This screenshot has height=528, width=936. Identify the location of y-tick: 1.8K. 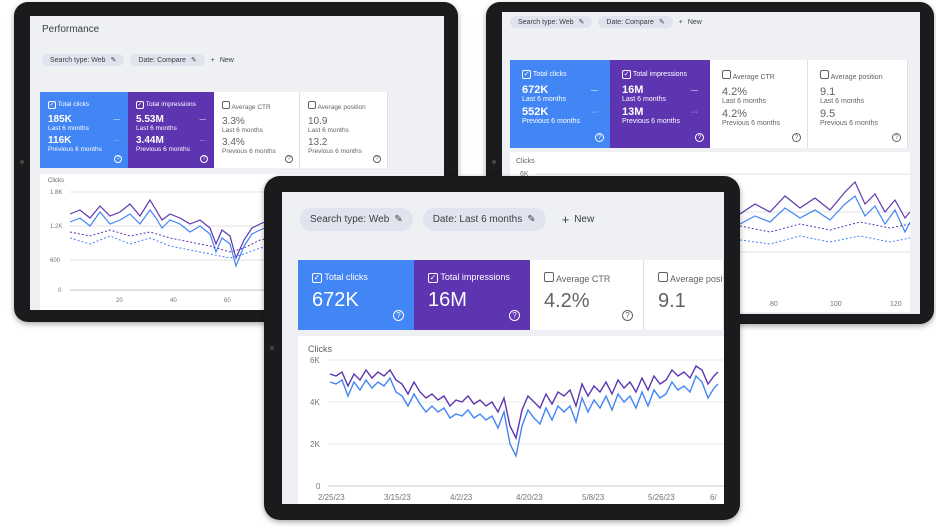
(56, 193).